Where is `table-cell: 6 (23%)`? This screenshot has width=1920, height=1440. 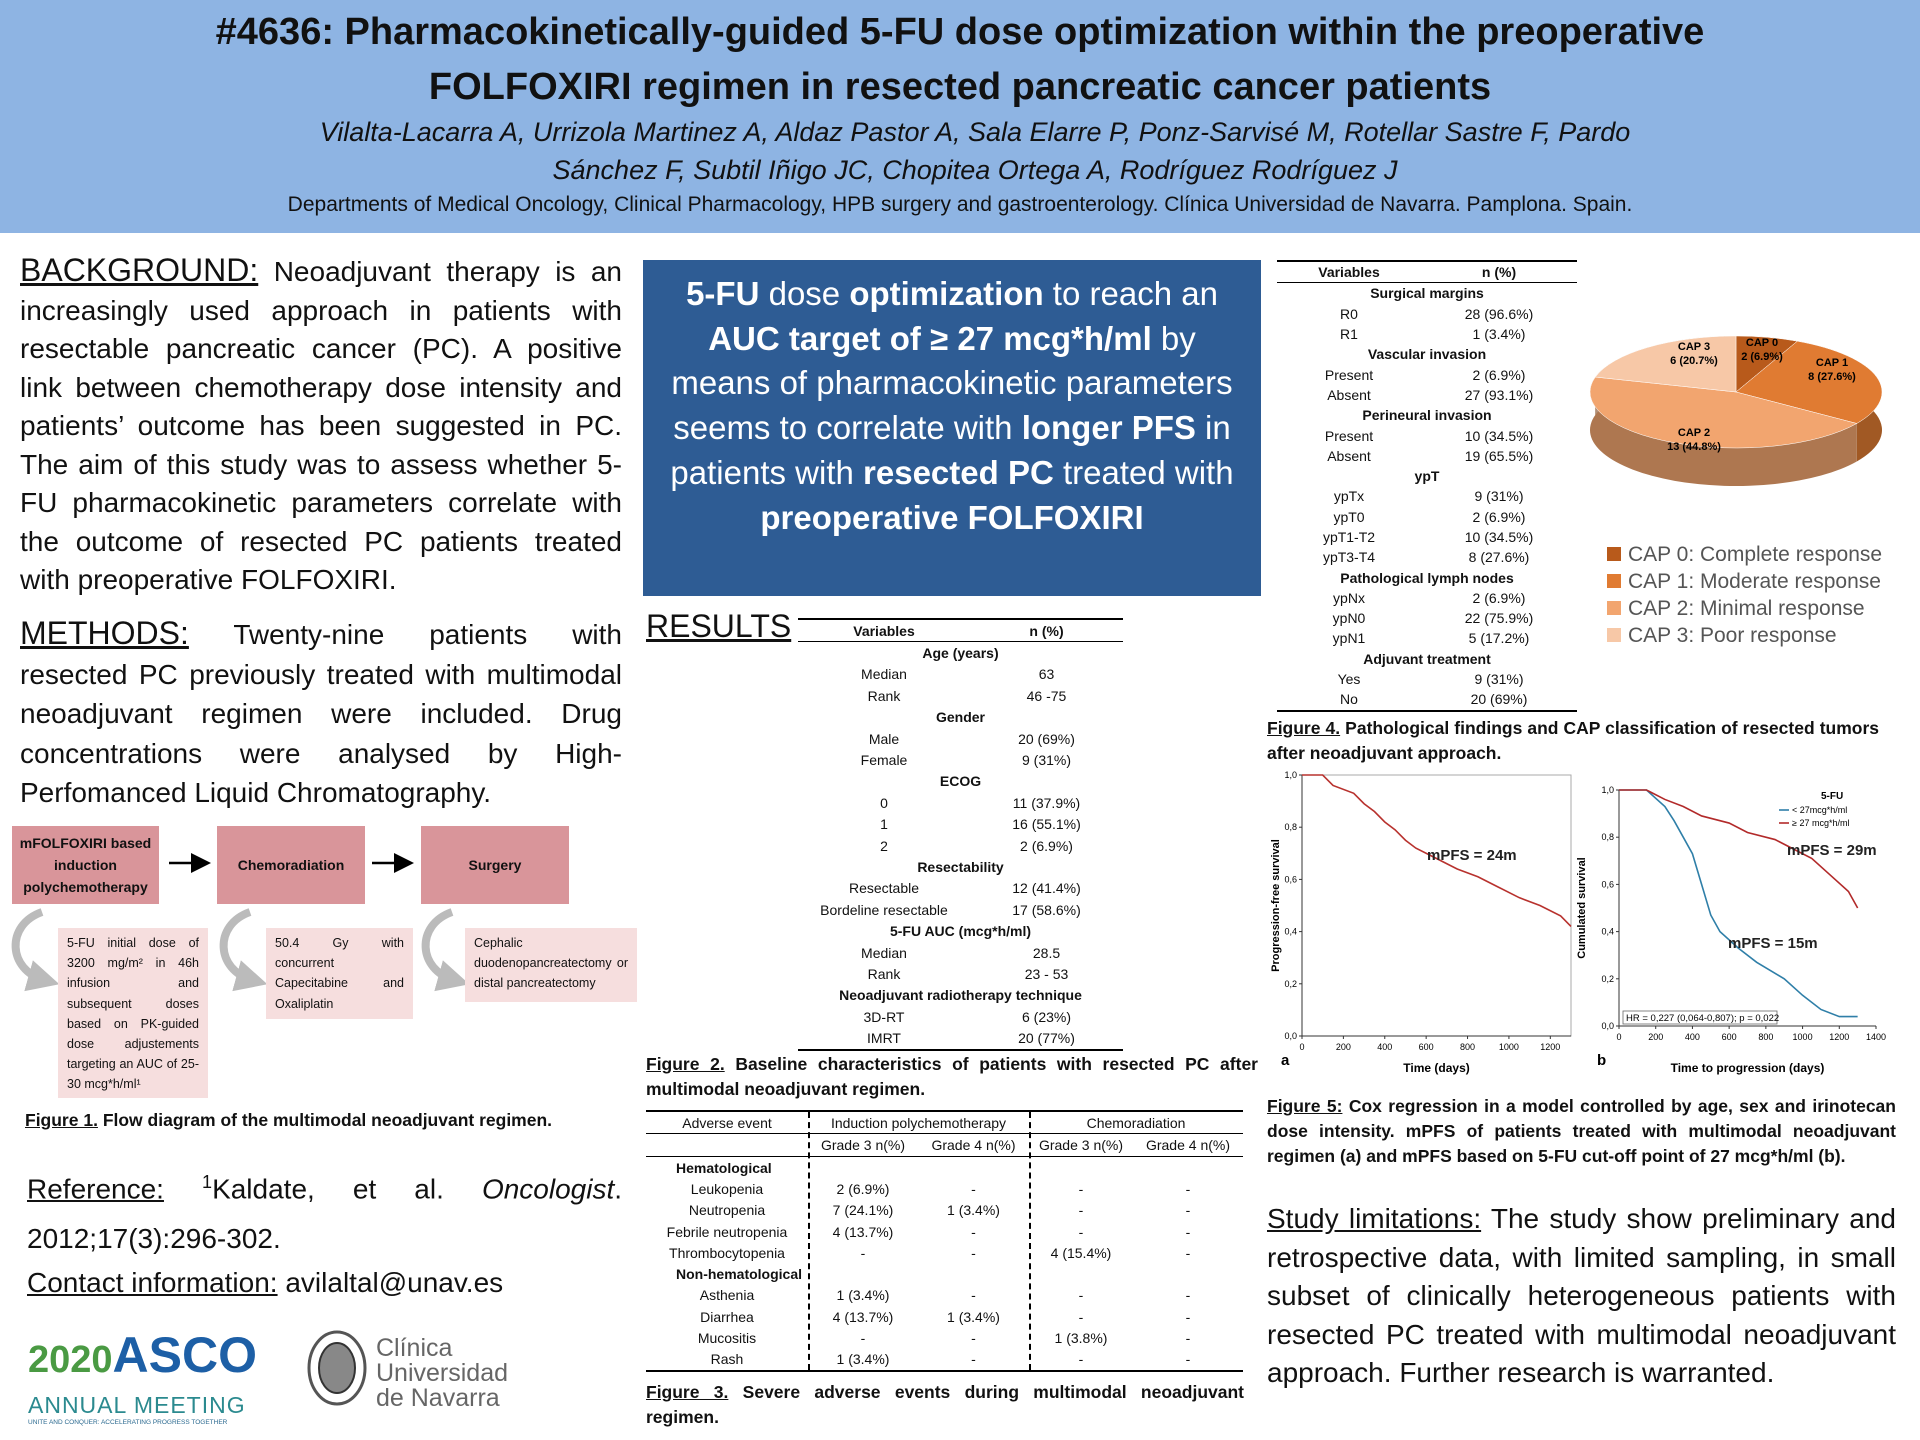 table-cell: 6 (23%) is located at coordinates (1046, 1016).